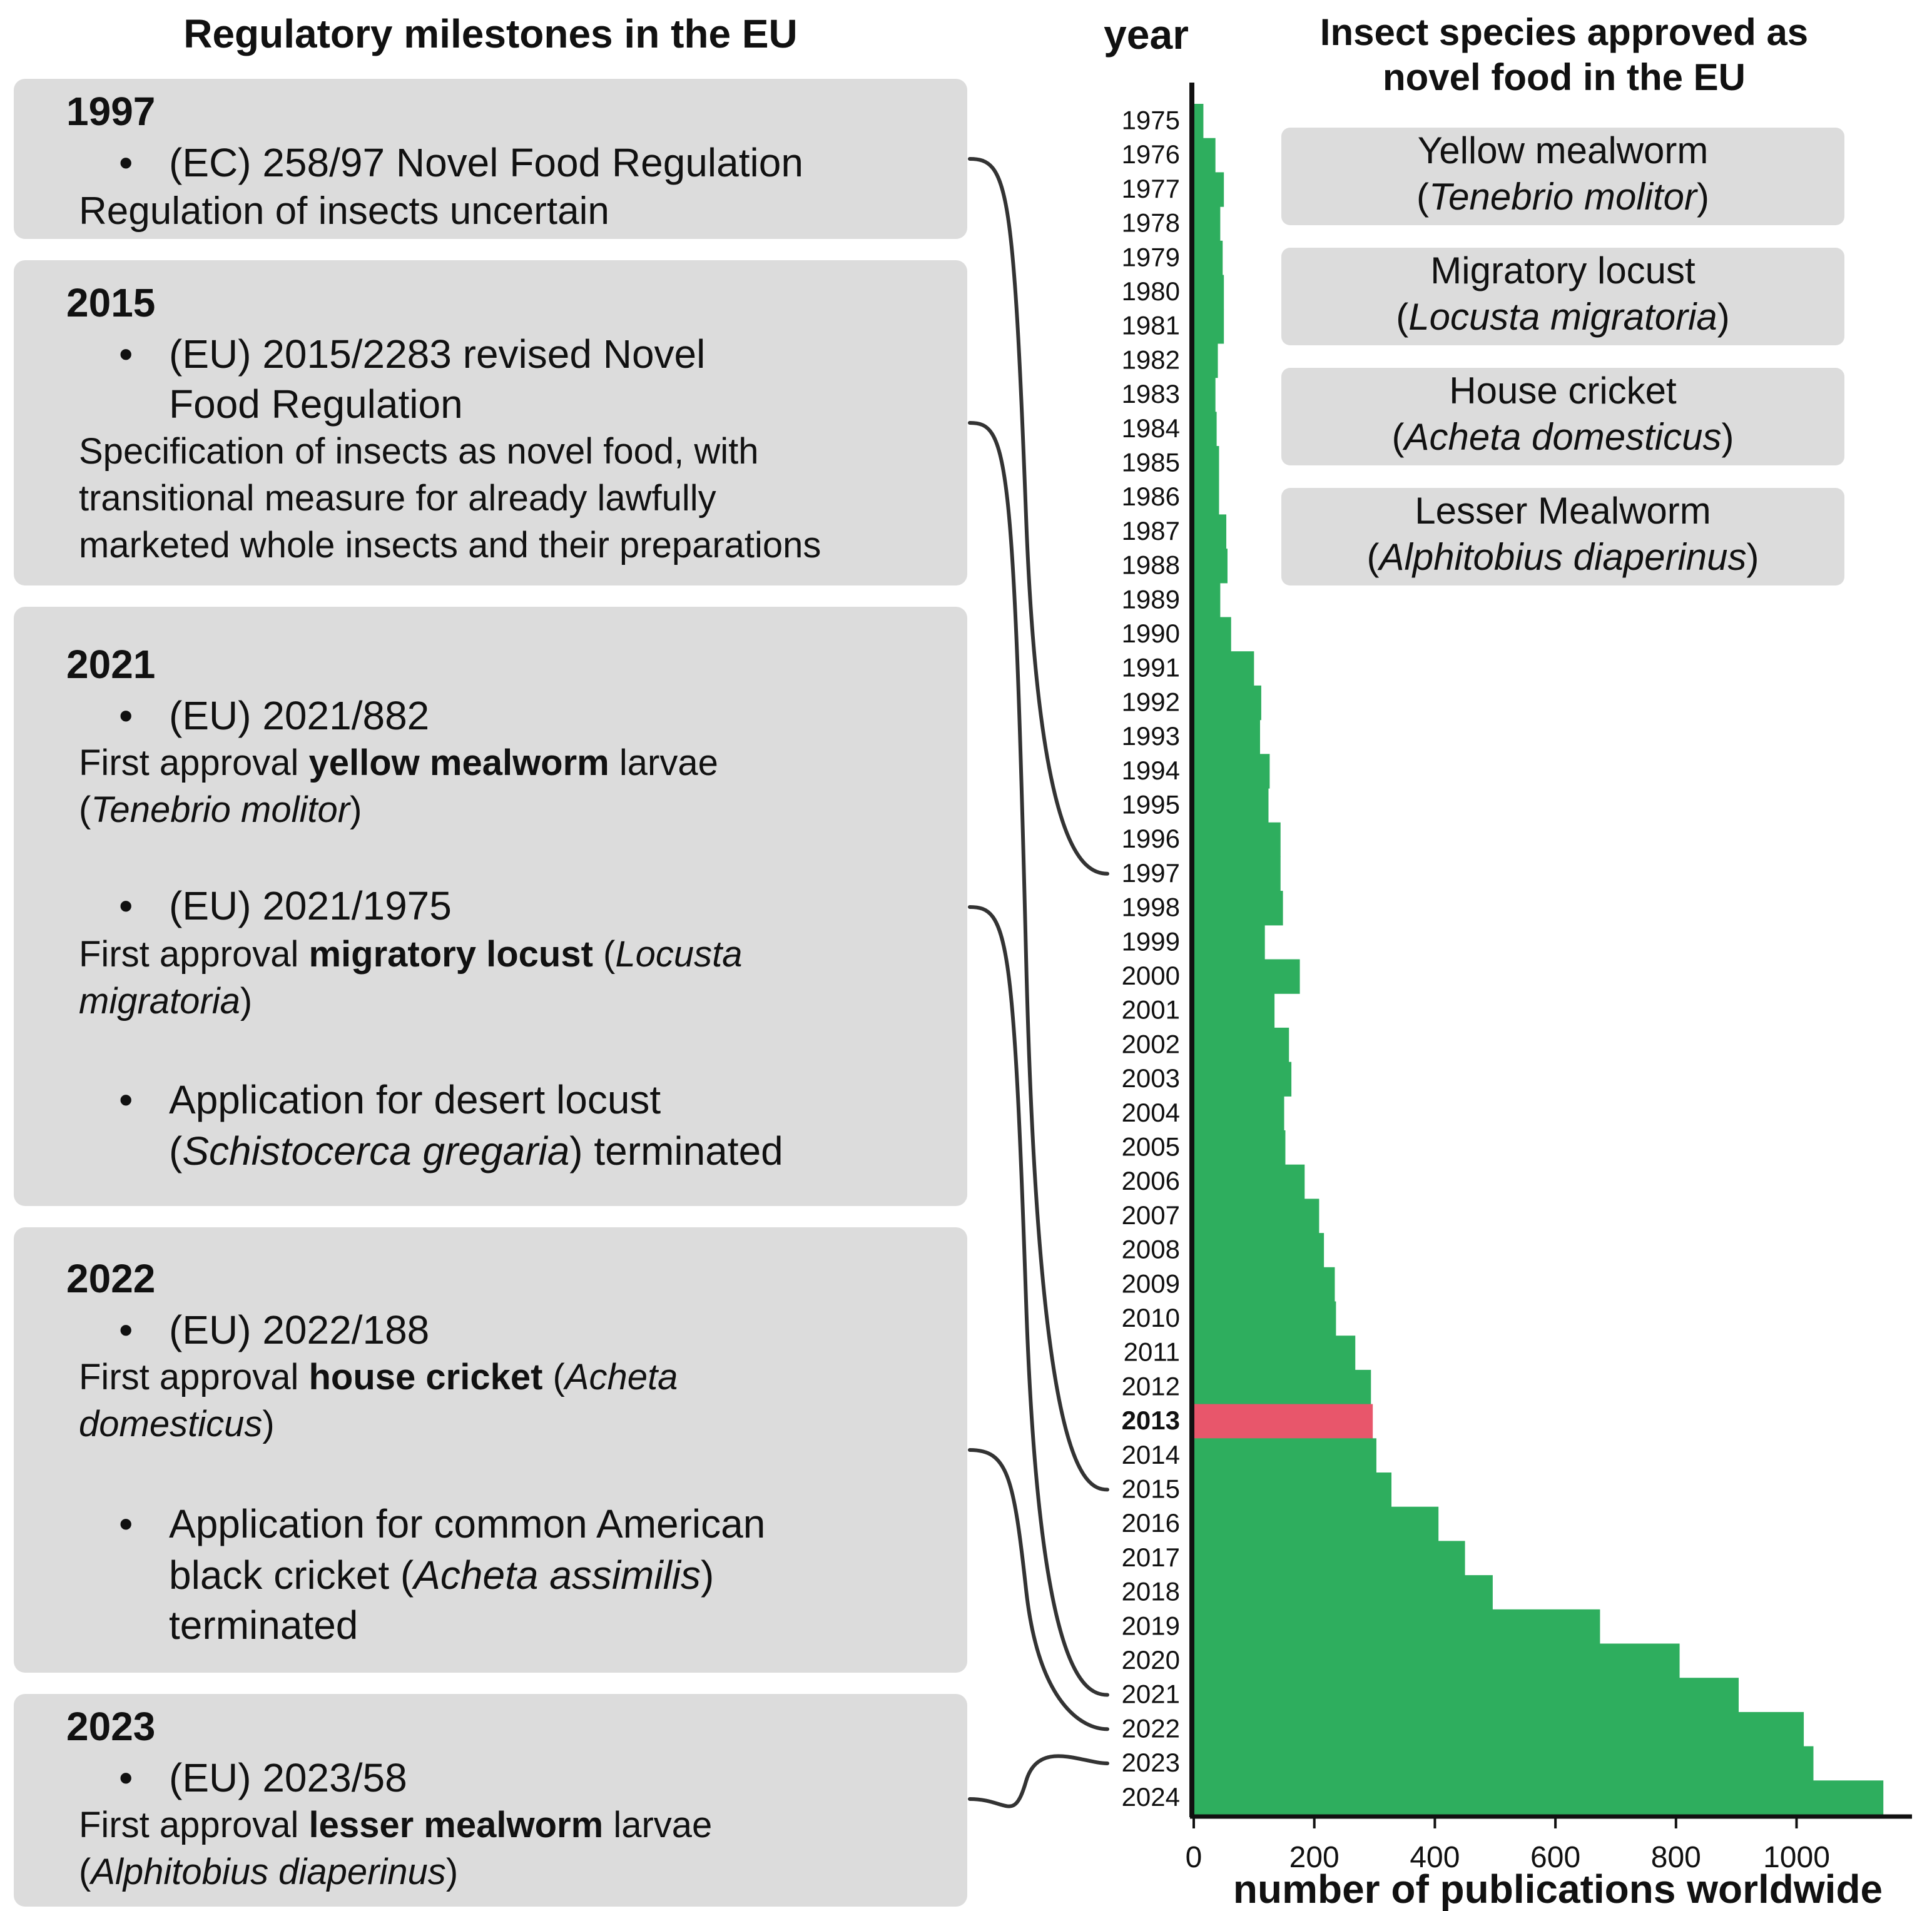  Describe the element at coordinates (1151, 1283) in the screenshot. I see `y-tick-label: 2009` at that location.